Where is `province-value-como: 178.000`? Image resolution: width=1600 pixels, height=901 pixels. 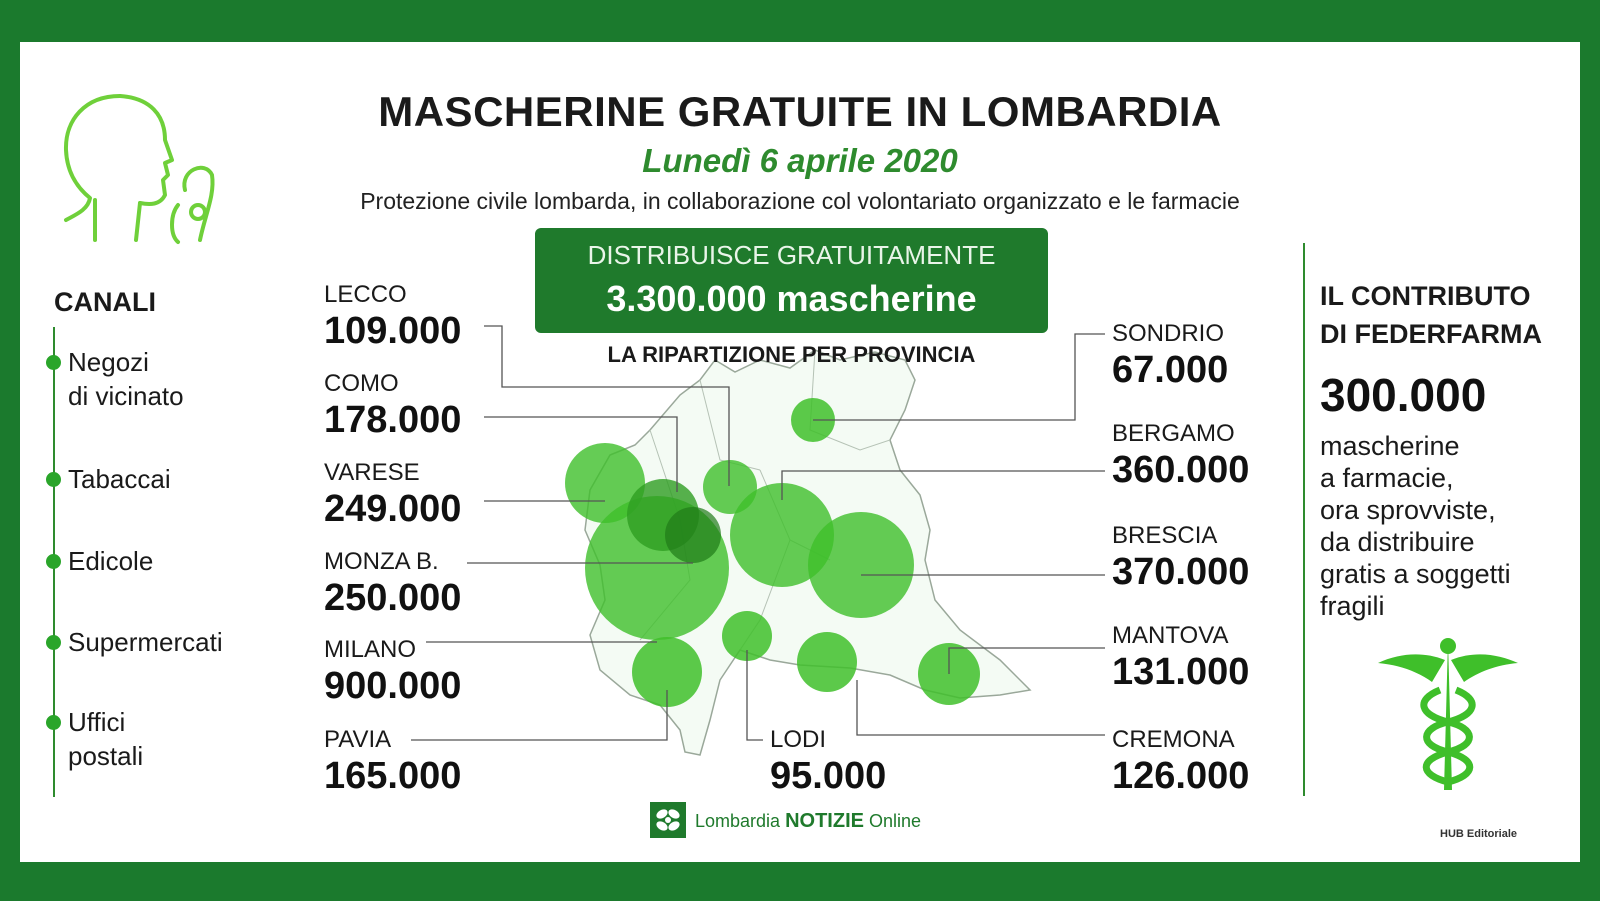
province-value-como: 178.000 is located at coordinates (393, 420).